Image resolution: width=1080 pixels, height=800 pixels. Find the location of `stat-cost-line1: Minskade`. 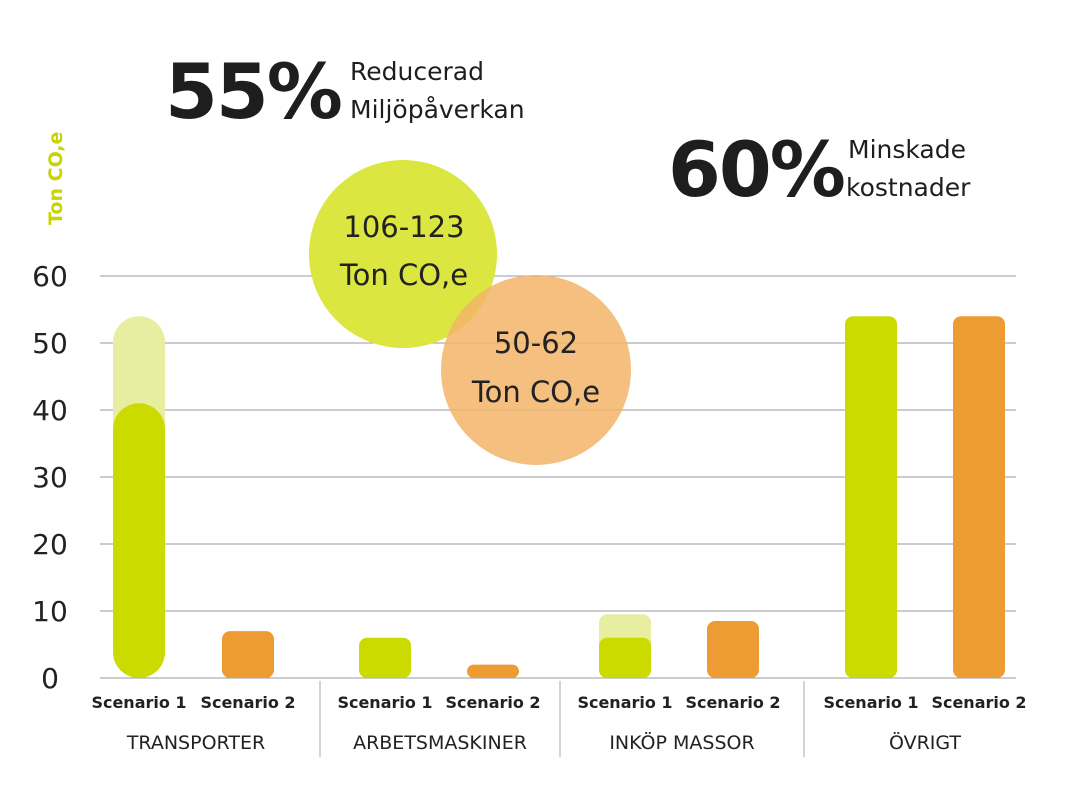

stat-cost-line1: Minskade is located at coordinates (907, 149).